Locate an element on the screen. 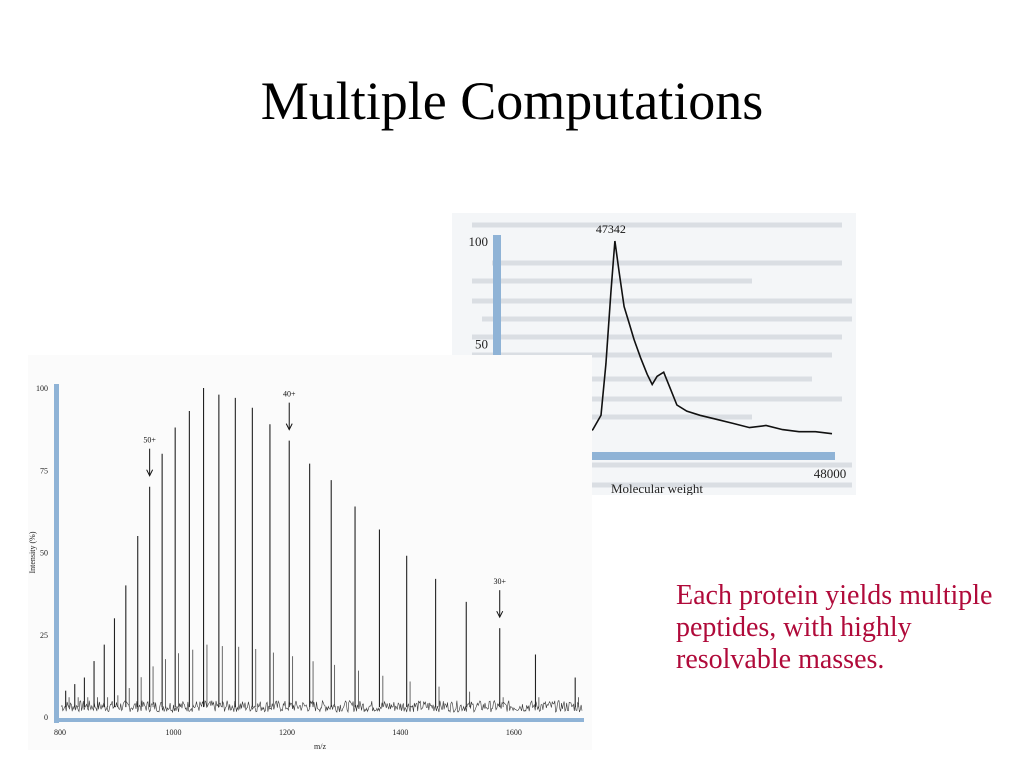 The width and height of the screenshot is (1024, 768). x-axis-label: m/z is located at coordinates (320, 746).